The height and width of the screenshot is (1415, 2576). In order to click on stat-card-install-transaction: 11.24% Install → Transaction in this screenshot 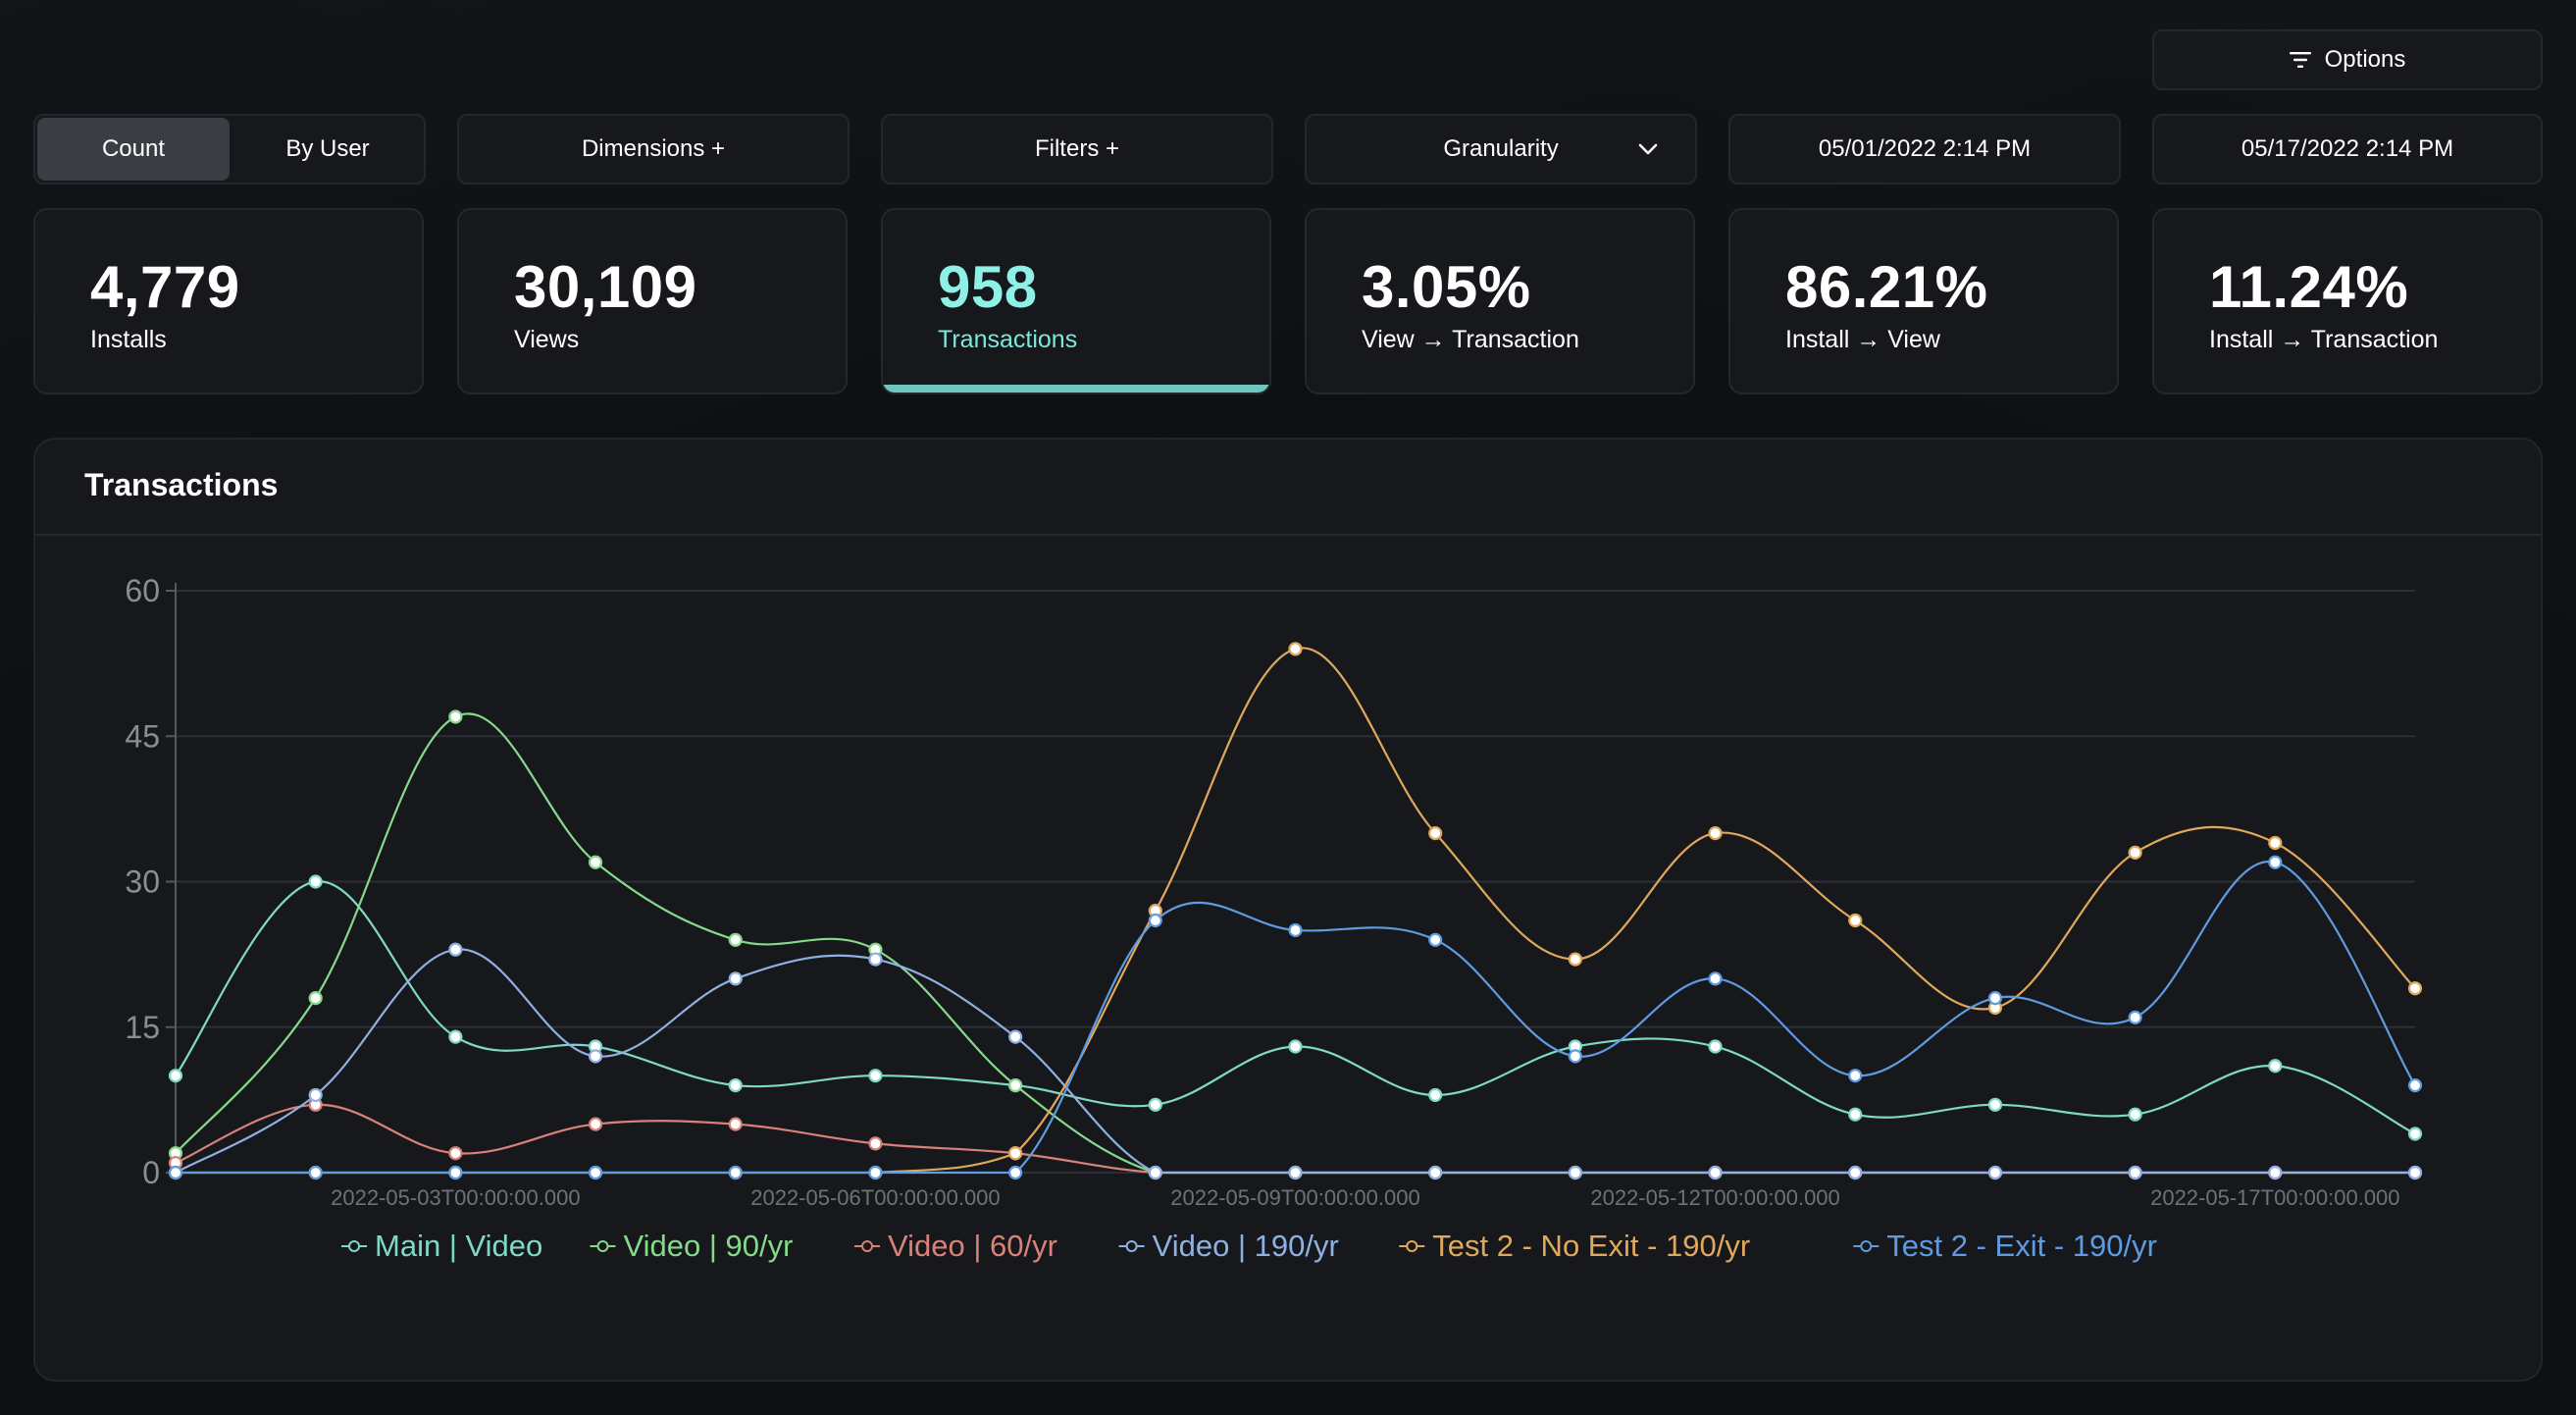, I will do `click(2347, 301)`.